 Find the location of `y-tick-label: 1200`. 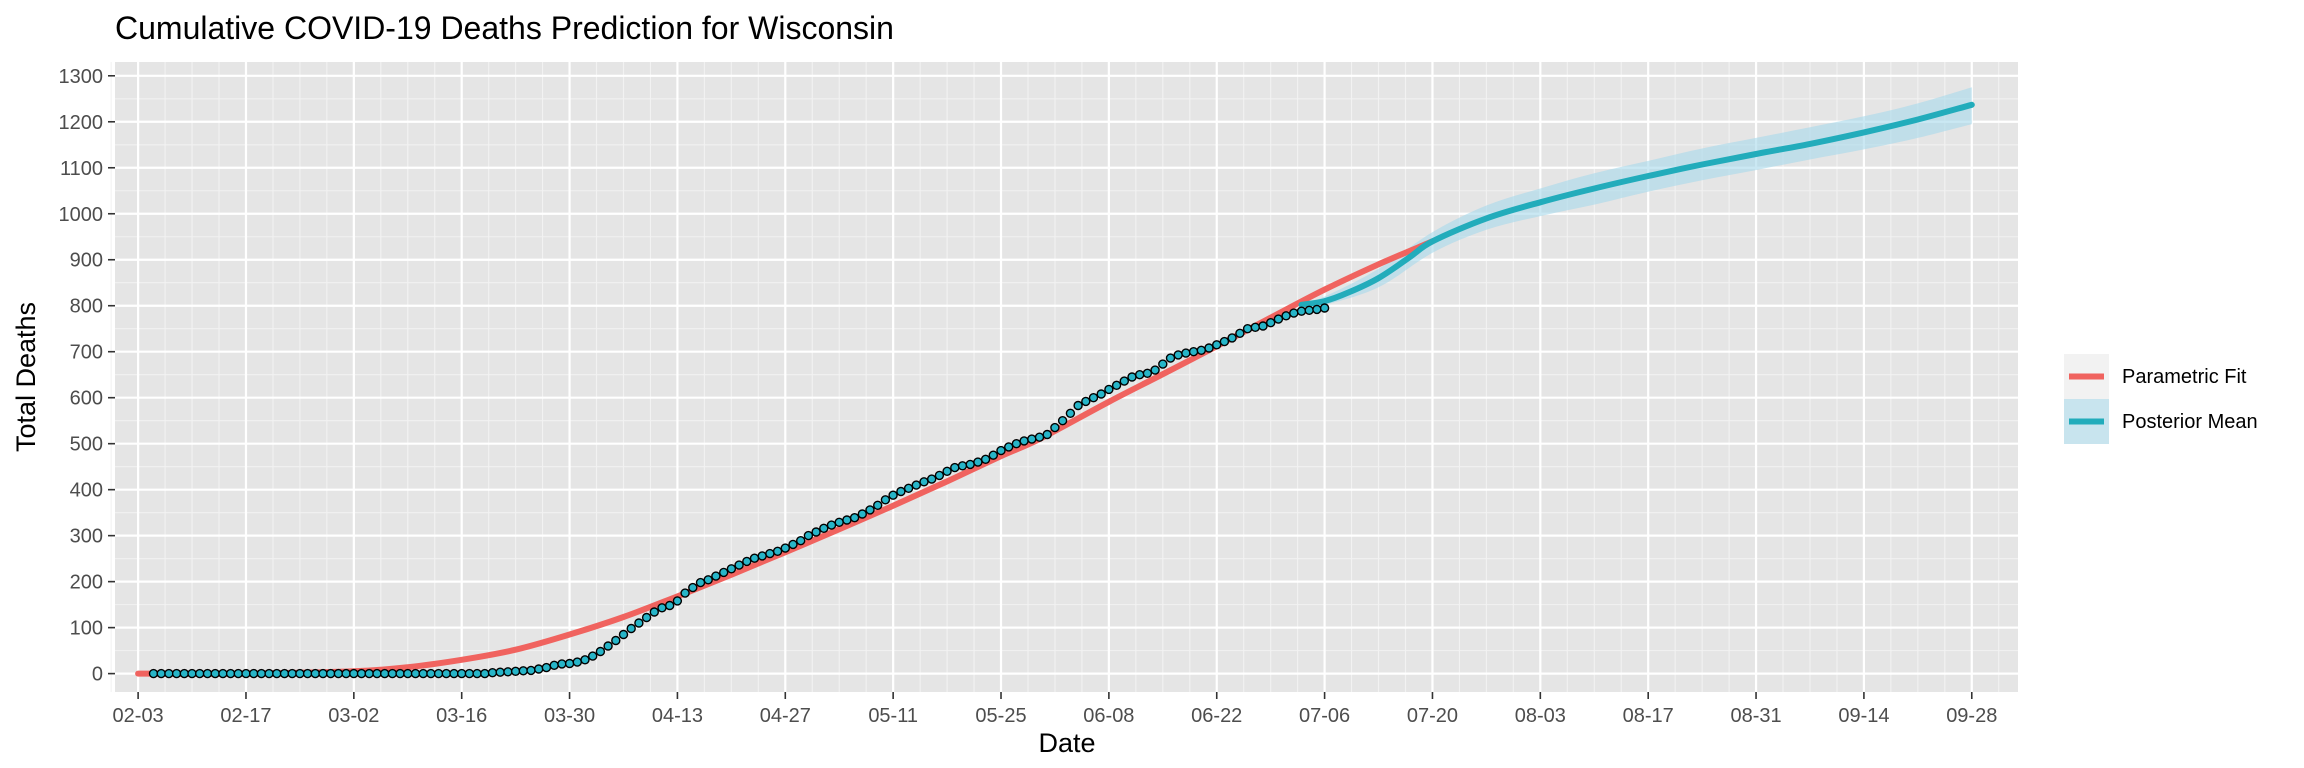

y-tick-label: 1200 is located at coordinates (81, 123).